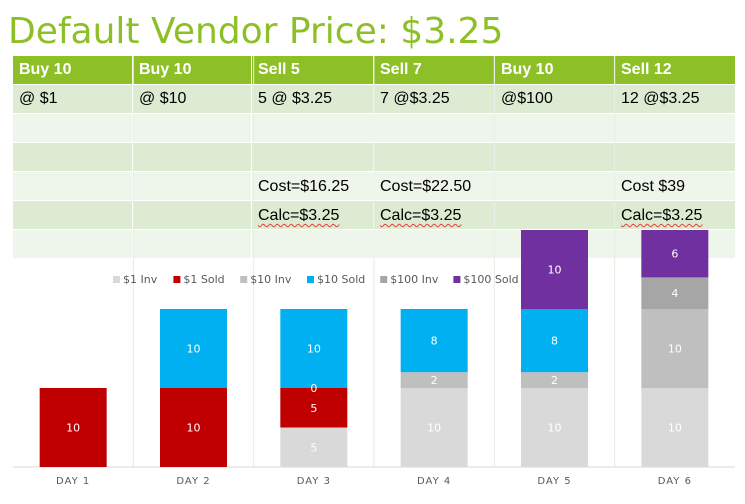 The width and height of the screenshot is (745, 504). What do you see at coordinates (203, 279) in the screenshot?
I see `legend-label: $1 Sold` at bounding box center [203, 279].